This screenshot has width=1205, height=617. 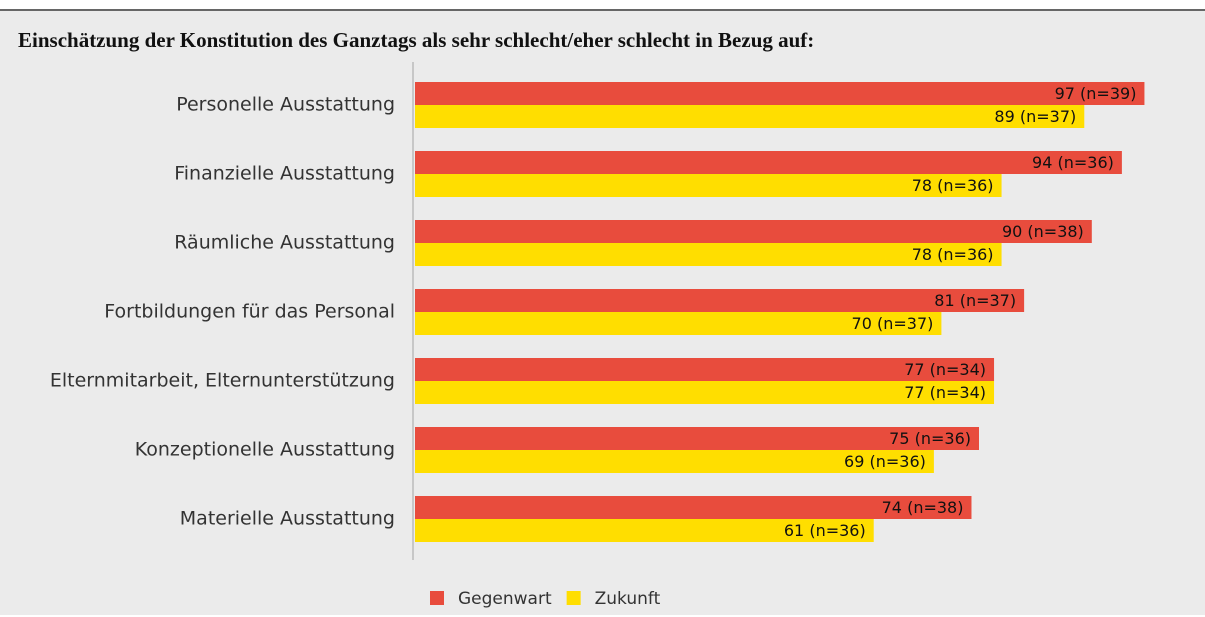 I want to click on y-tick-label: Materielle Ausstattung, so click(x=287, y=519).